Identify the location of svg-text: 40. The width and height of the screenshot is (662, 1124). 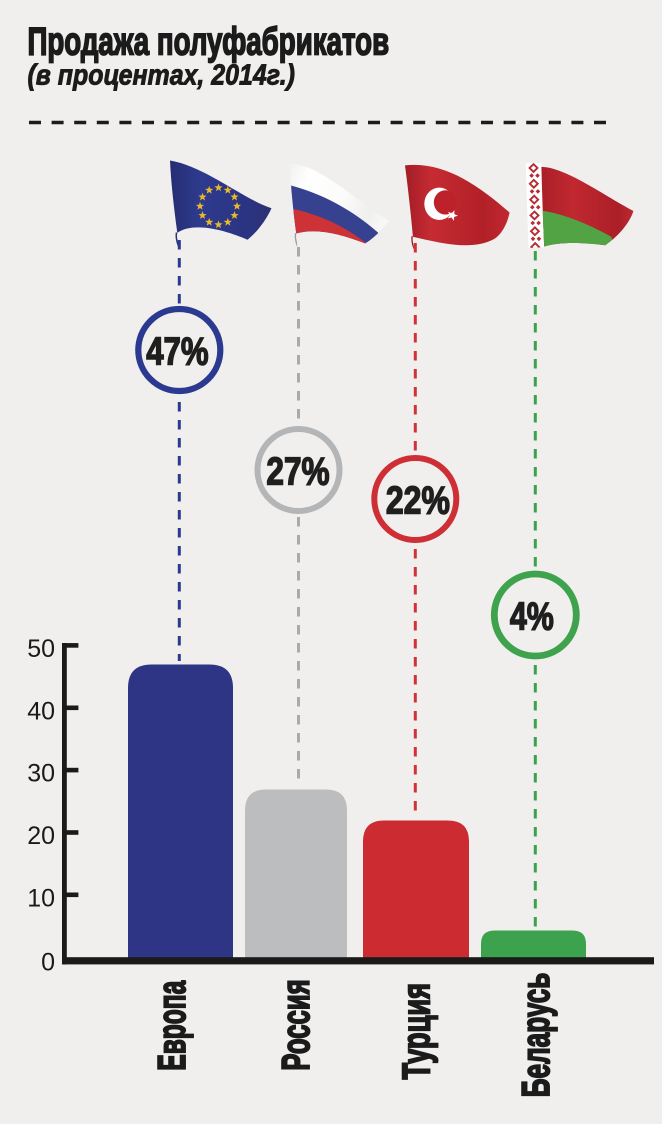
(41, 711).